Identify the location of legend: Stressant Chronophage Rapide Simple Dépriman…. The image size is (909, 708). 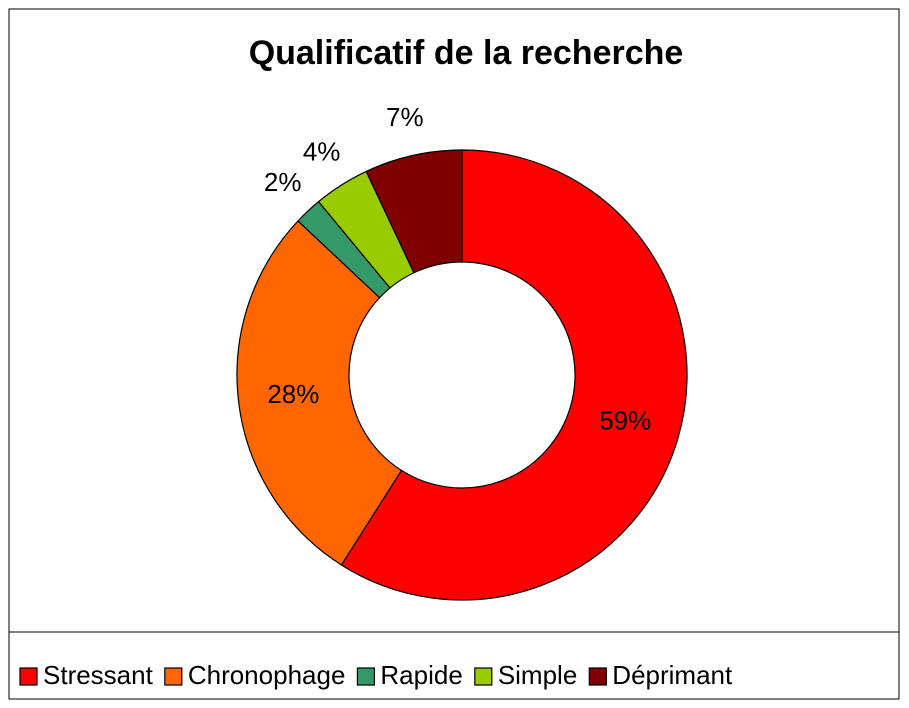
(376, 675).